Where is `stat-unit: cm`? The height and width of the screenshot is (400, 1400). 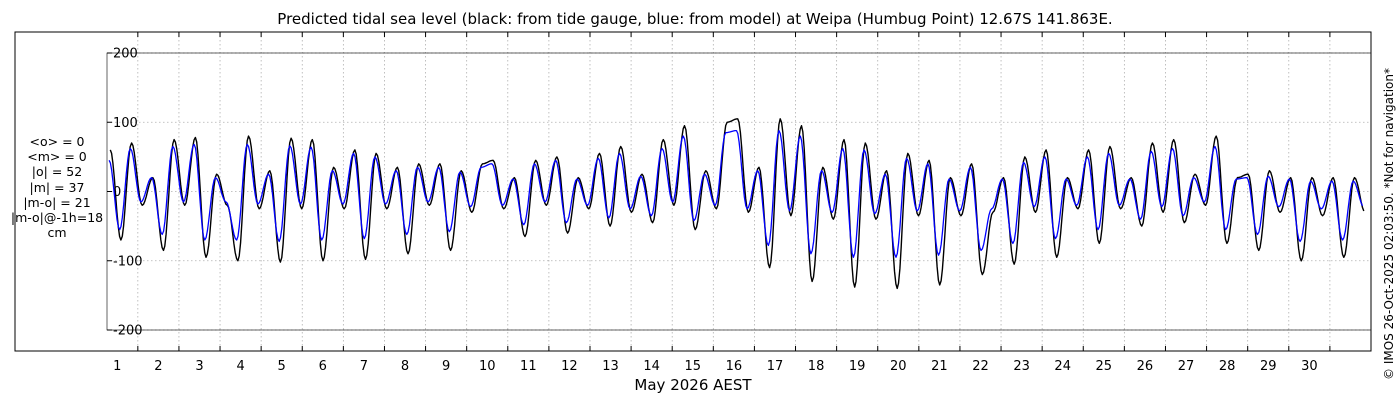 stat-unit: cm is located at coordinates (57, 233).